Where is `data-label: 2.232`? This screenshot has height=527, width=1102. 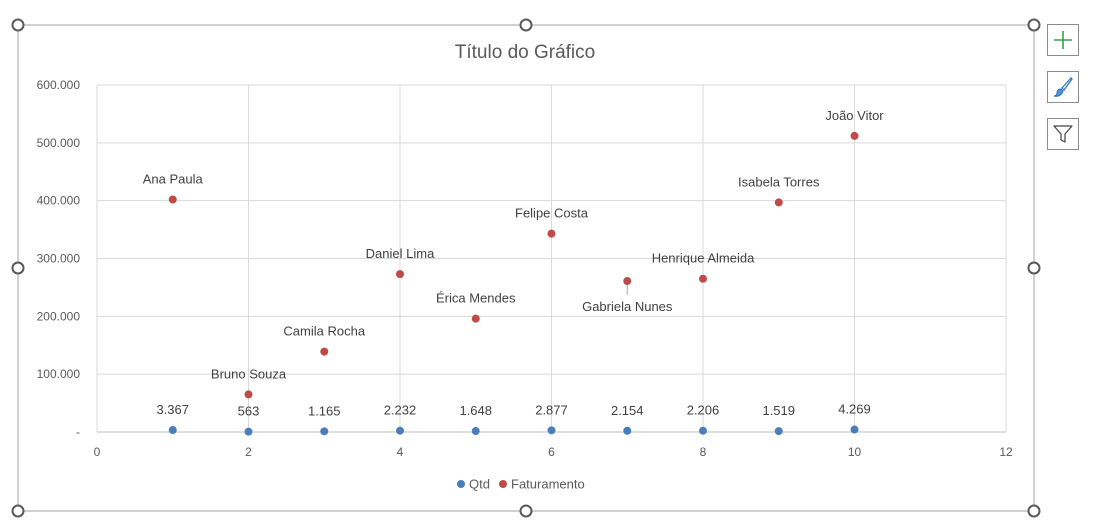
data-label: 2.232 is located at coordinates (400, 410).